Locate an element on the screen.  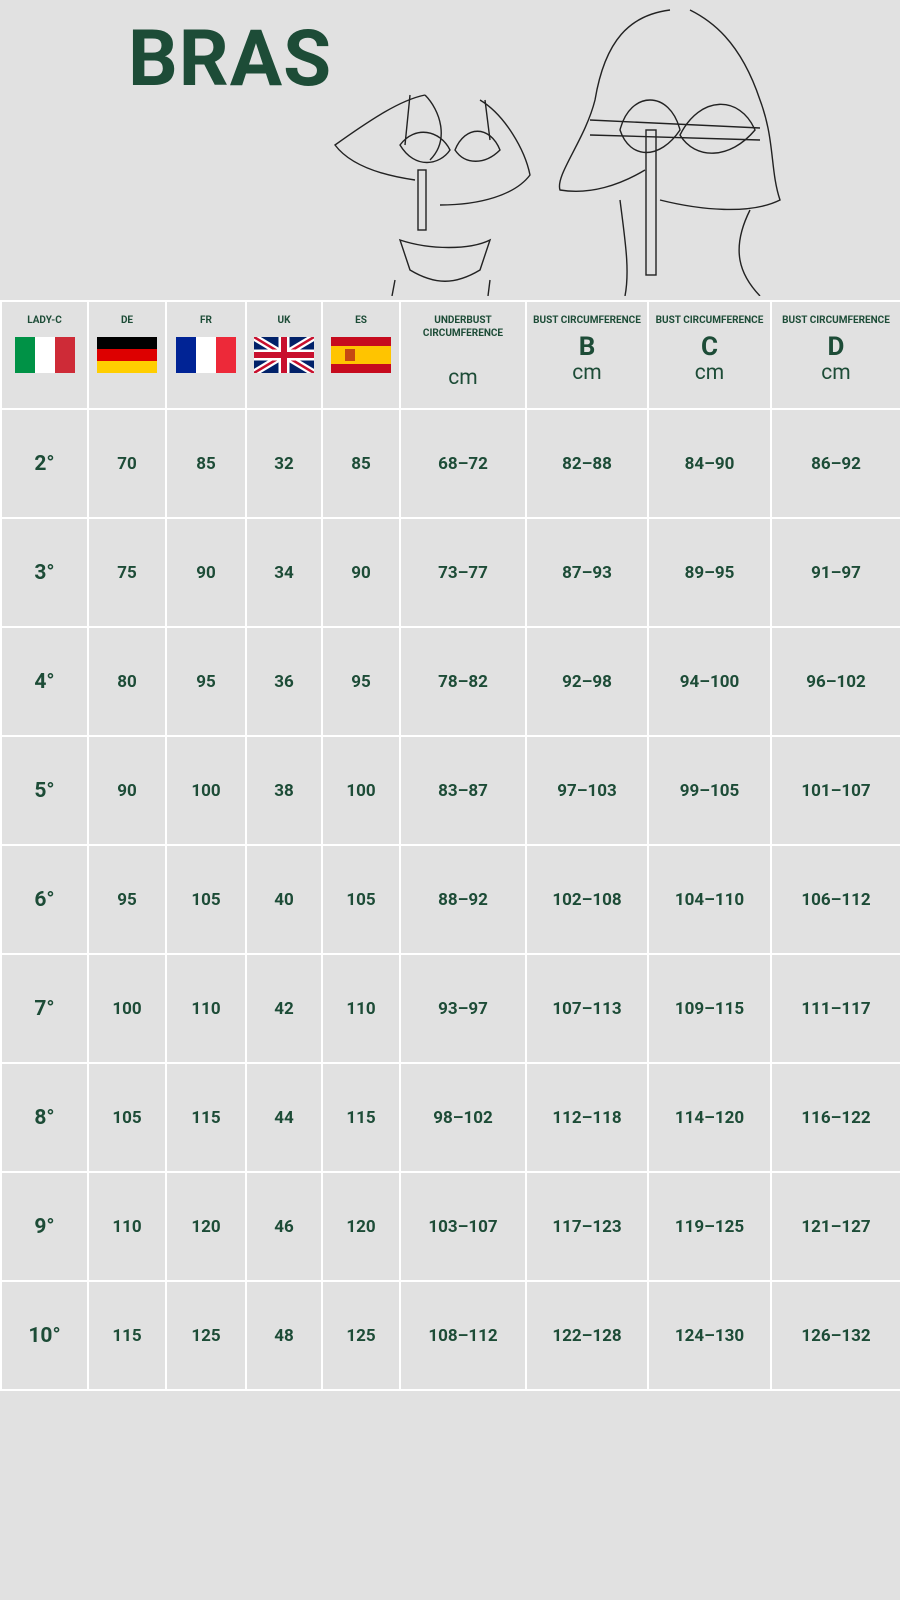
table-cell: 8° is located at coordinates (44, 1117).